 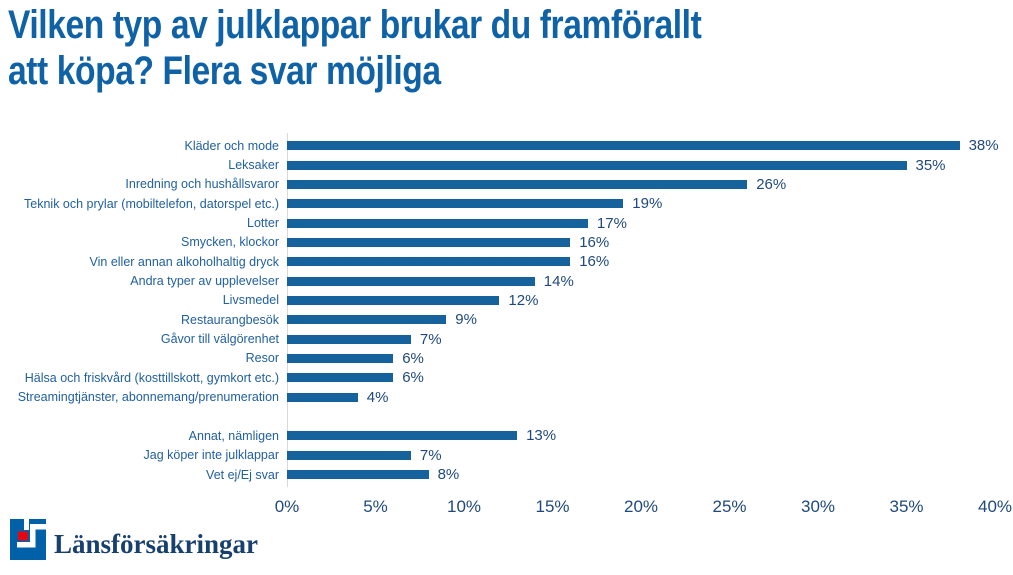 What do you see at coordinates (983, 146) in the screenshot?
I see `value-label: 38%` at bounding box center [983, 146].